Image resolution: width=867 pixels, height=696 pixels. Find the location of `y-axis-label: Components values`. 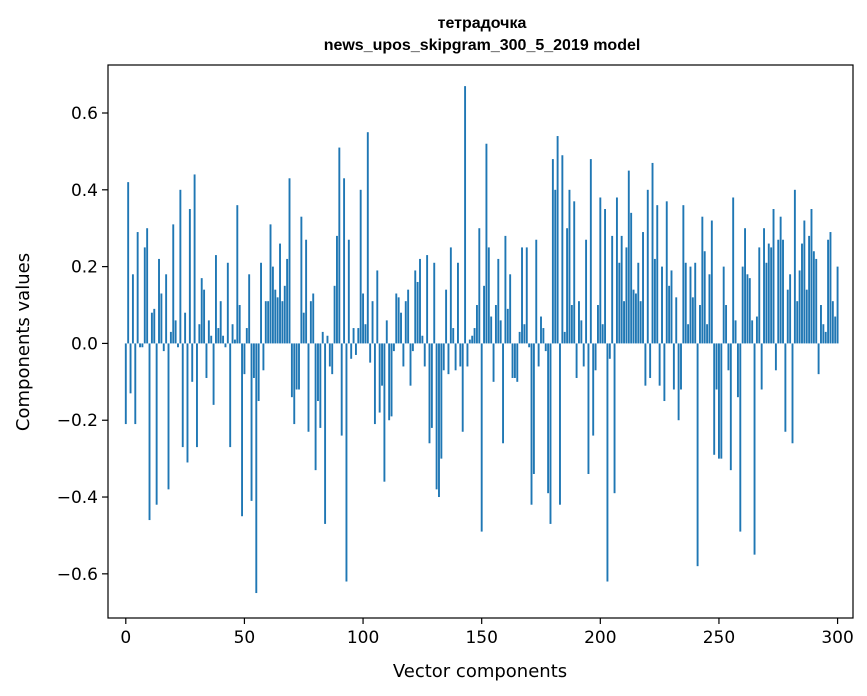

y-axis-label: Components values is located at coordinates (23, 342).